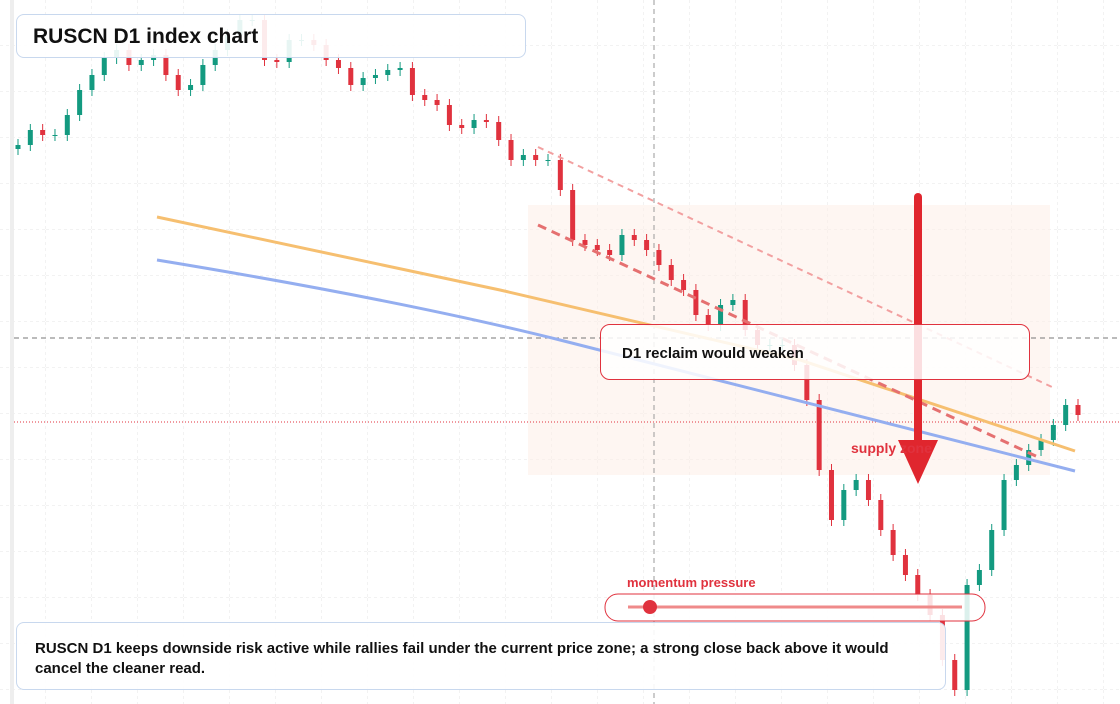  I want to click on annotation: D1 reclaim would weaken, so click(815, 352).